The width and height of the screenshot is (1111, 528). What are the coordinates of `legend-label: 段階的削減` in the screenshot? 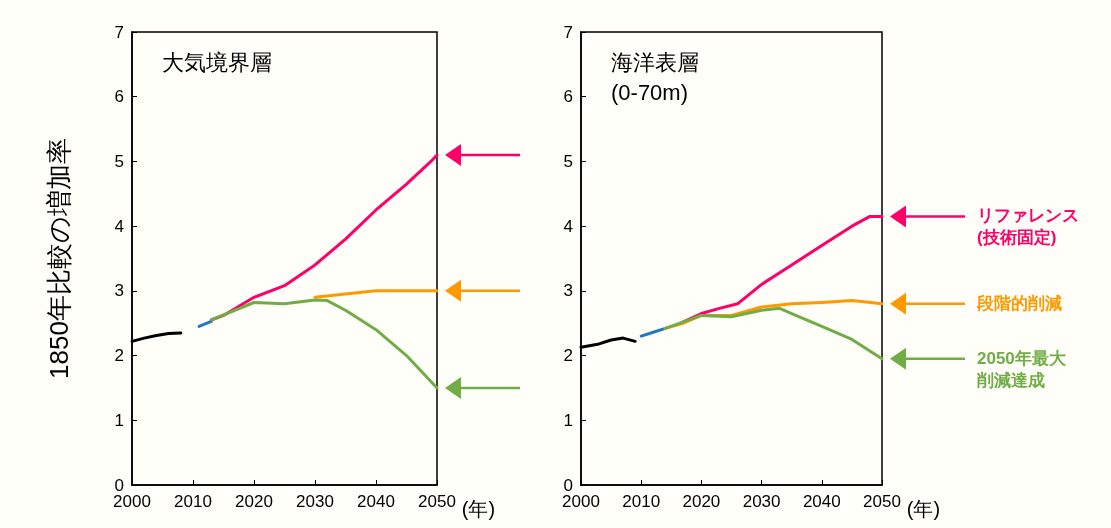 It's located at (1020, 303).